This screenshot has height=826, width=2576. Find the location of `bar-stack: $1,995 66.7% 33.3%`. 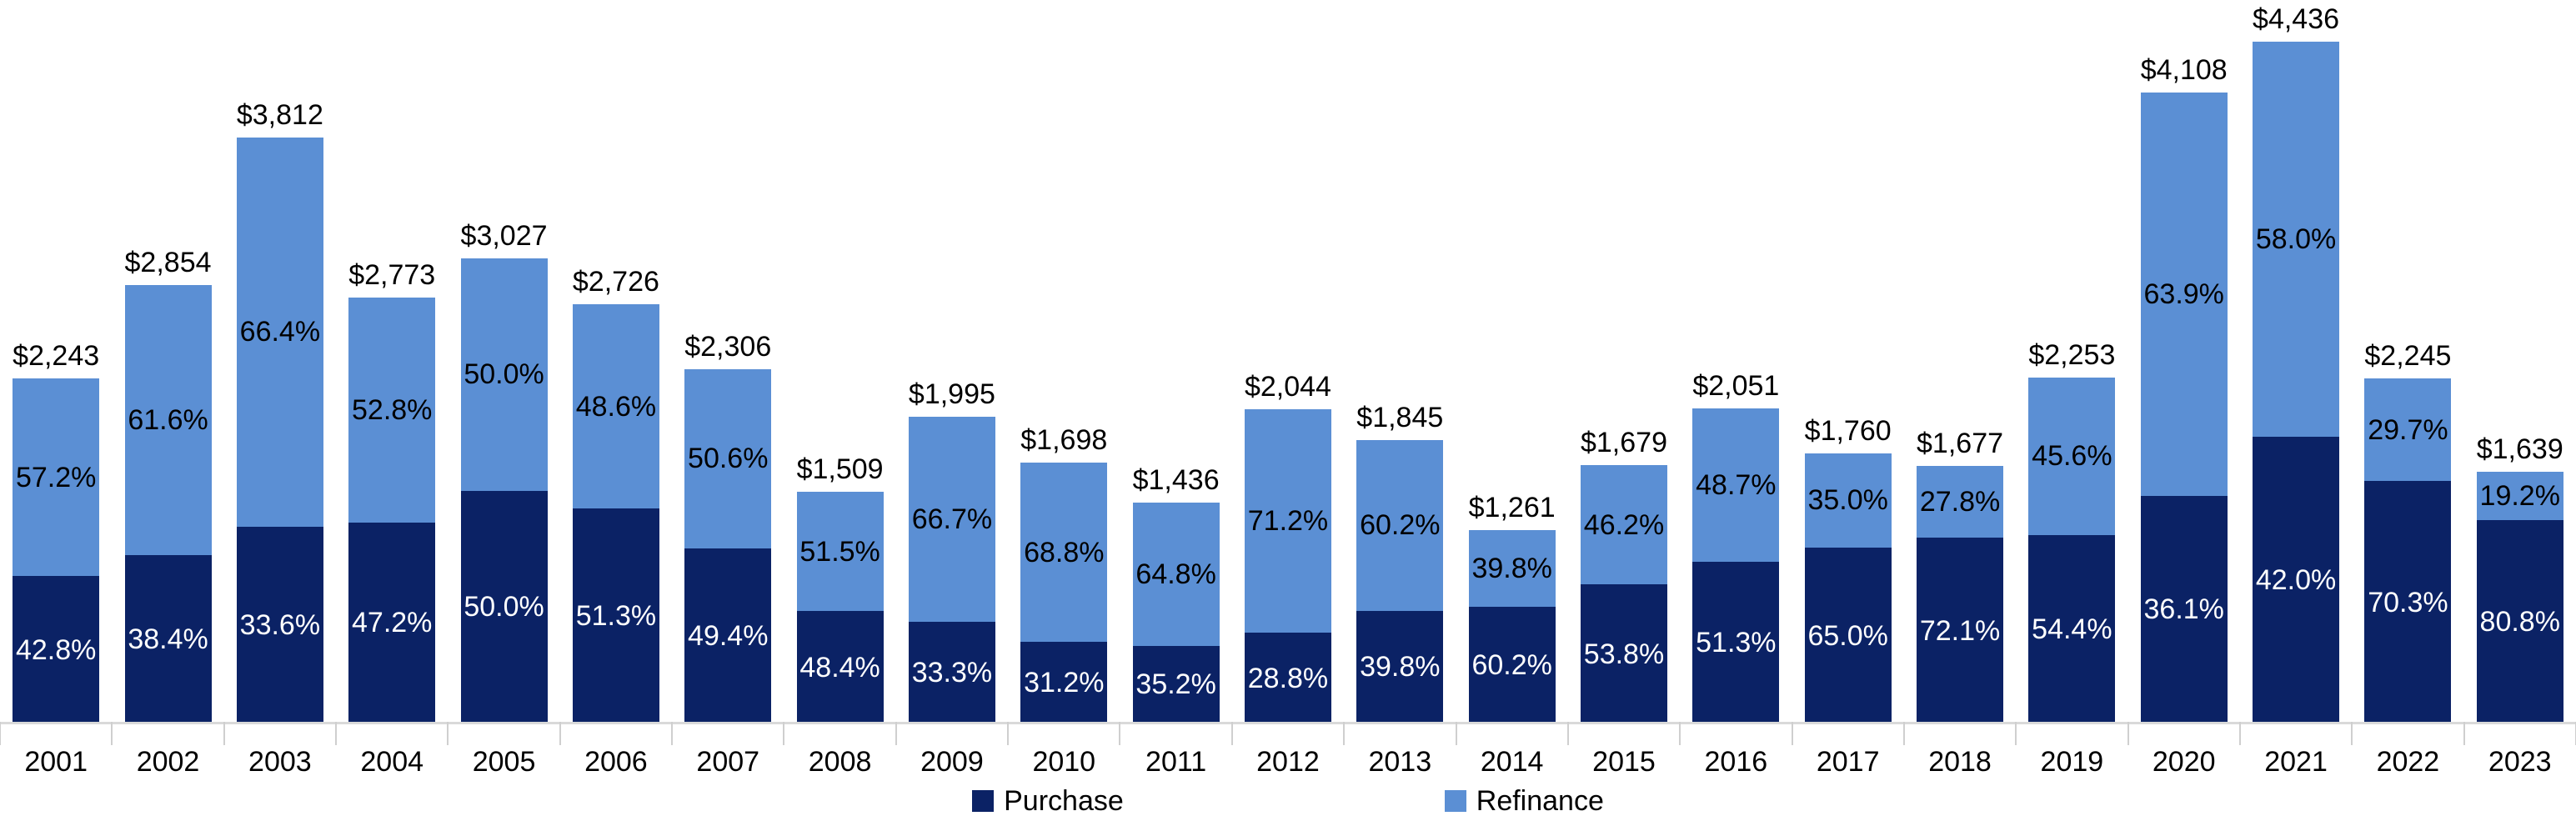

bar-stack: $1,995 66.7% 33.3% is located at coordinates (951, 551).